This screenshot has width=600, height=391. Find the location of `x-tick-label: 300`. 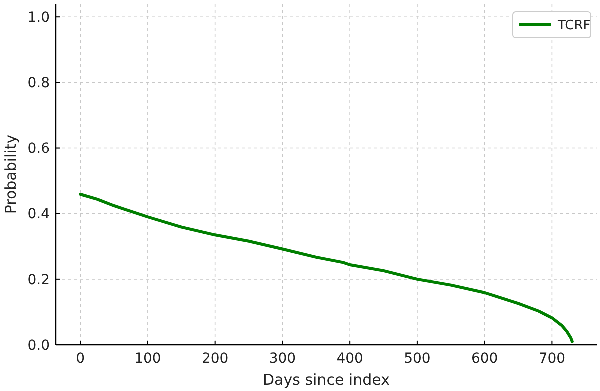

x-tick-label: 300 is located at coordinates (282, 359).